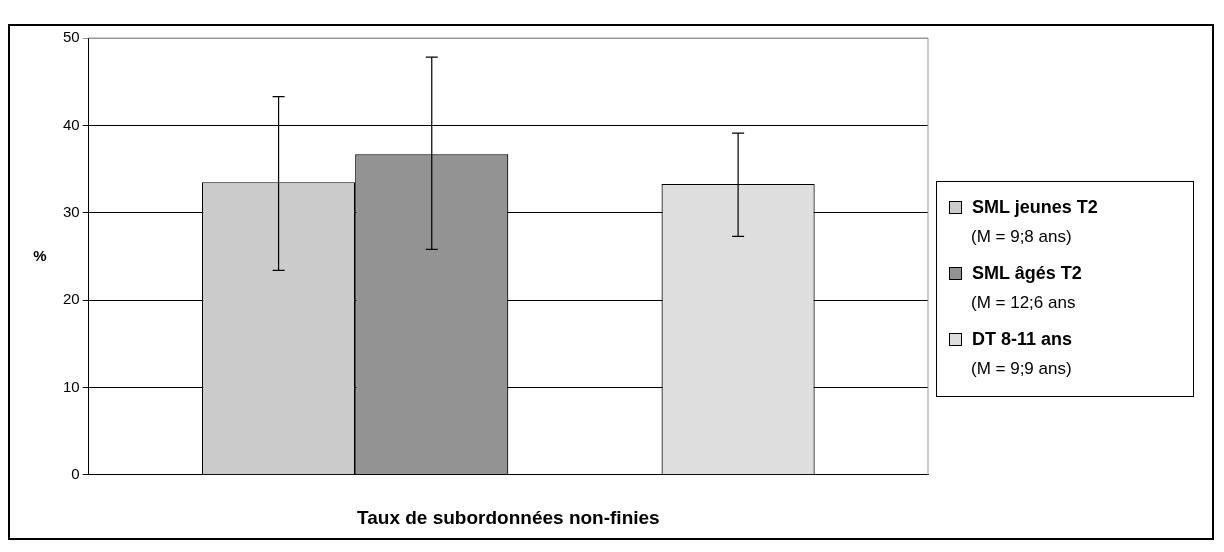 The height and width of the screenshot is (552, 1224). Describe the element at coordinates (71, 37) in the screenshot. I see `y-tick-label: 50` at that location.